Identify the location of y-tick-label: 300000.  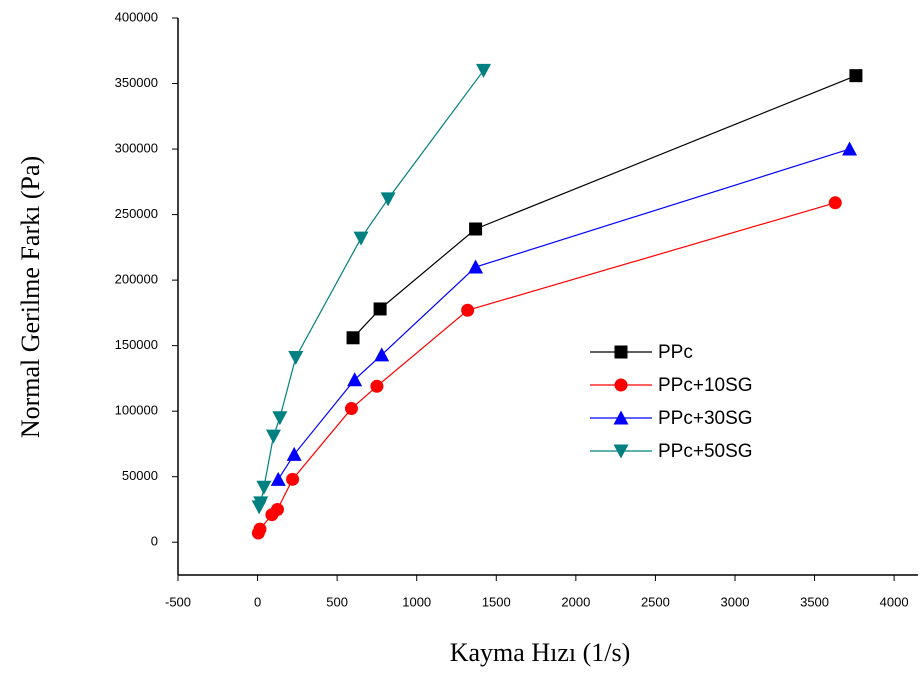
(136, 147).